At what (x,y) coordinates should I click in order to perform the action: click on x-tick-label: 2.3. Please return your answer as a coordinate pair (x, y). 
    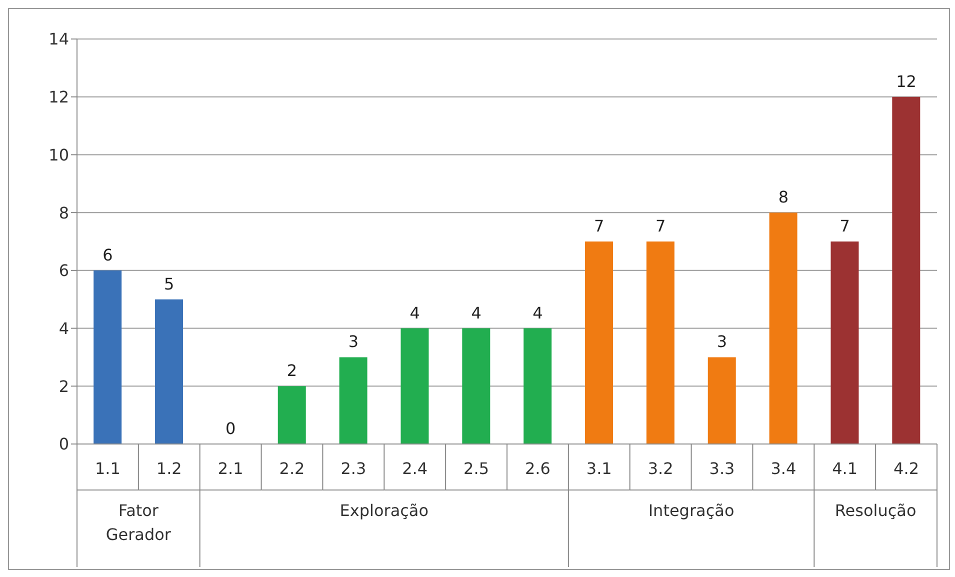
    Looking at the image, I should click on (353, 468).